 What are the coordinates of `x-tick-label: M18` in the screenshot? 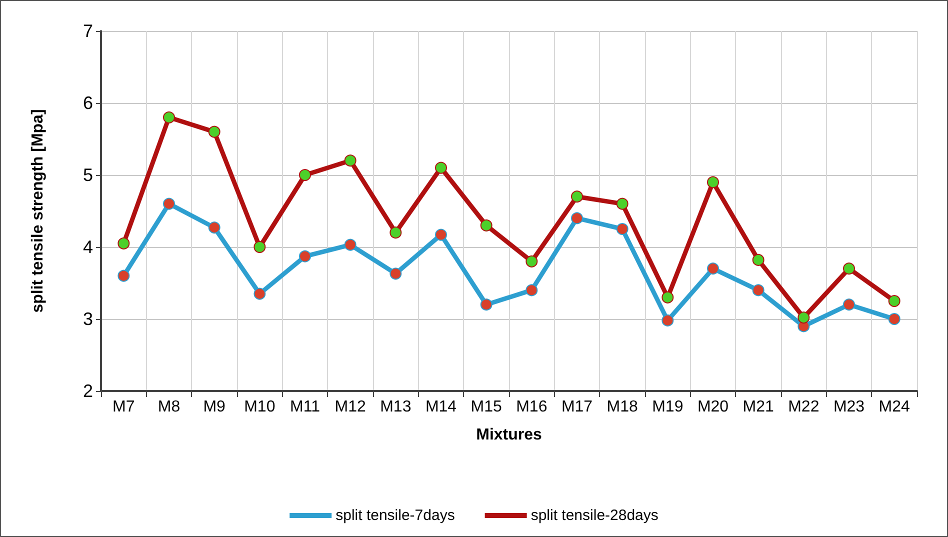 It's located at (622, 407).